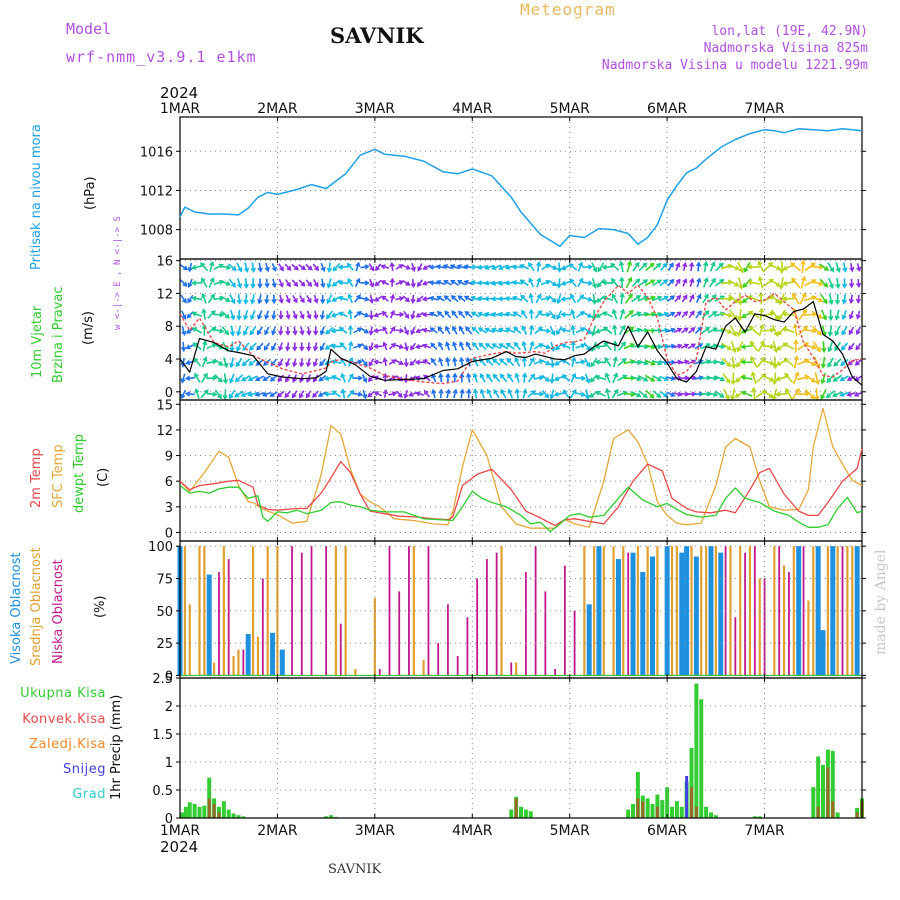 The image size is (900, 900). Describe the element at coordinates (521, 343) in the screenshot. I see `wind-speed-line` at that location.